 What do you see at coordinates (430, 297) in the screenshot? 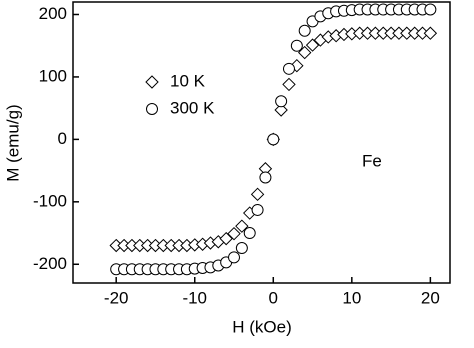
I see `x-tick-label: 20` at bounding box center [430, 297].